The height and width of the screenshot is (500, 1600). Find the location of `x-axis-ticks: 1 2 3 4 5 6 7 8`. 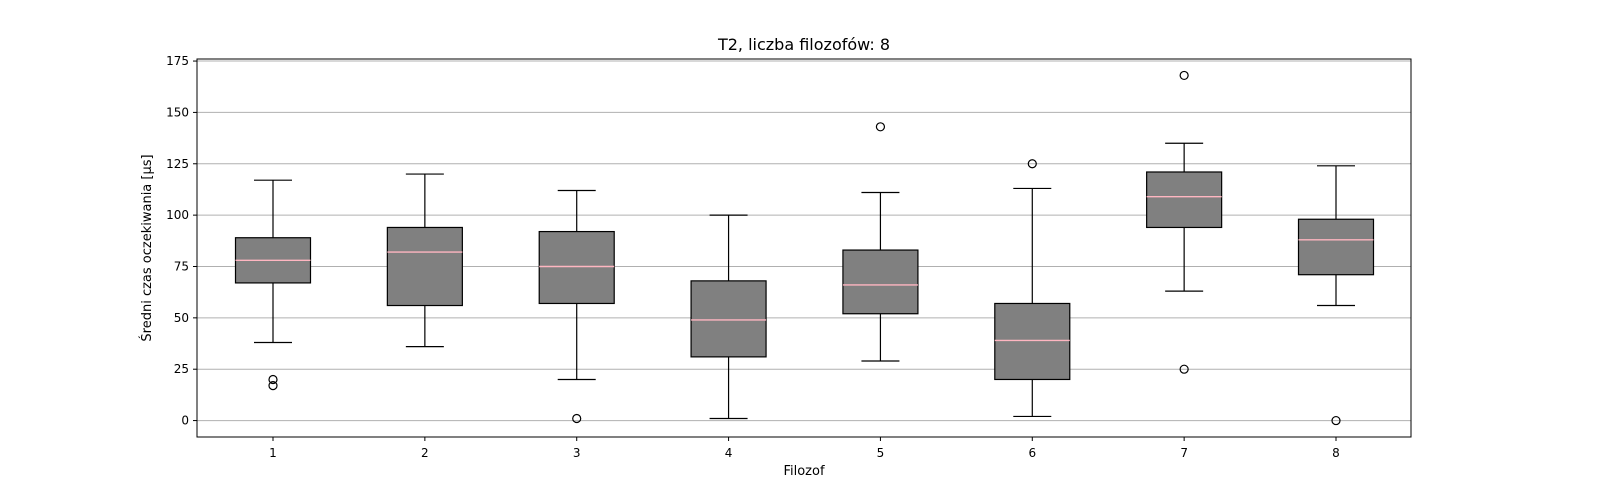

x-axis-ticks: 1 2 3 4 5 6 7 8 is located at coordinates (804, 448).